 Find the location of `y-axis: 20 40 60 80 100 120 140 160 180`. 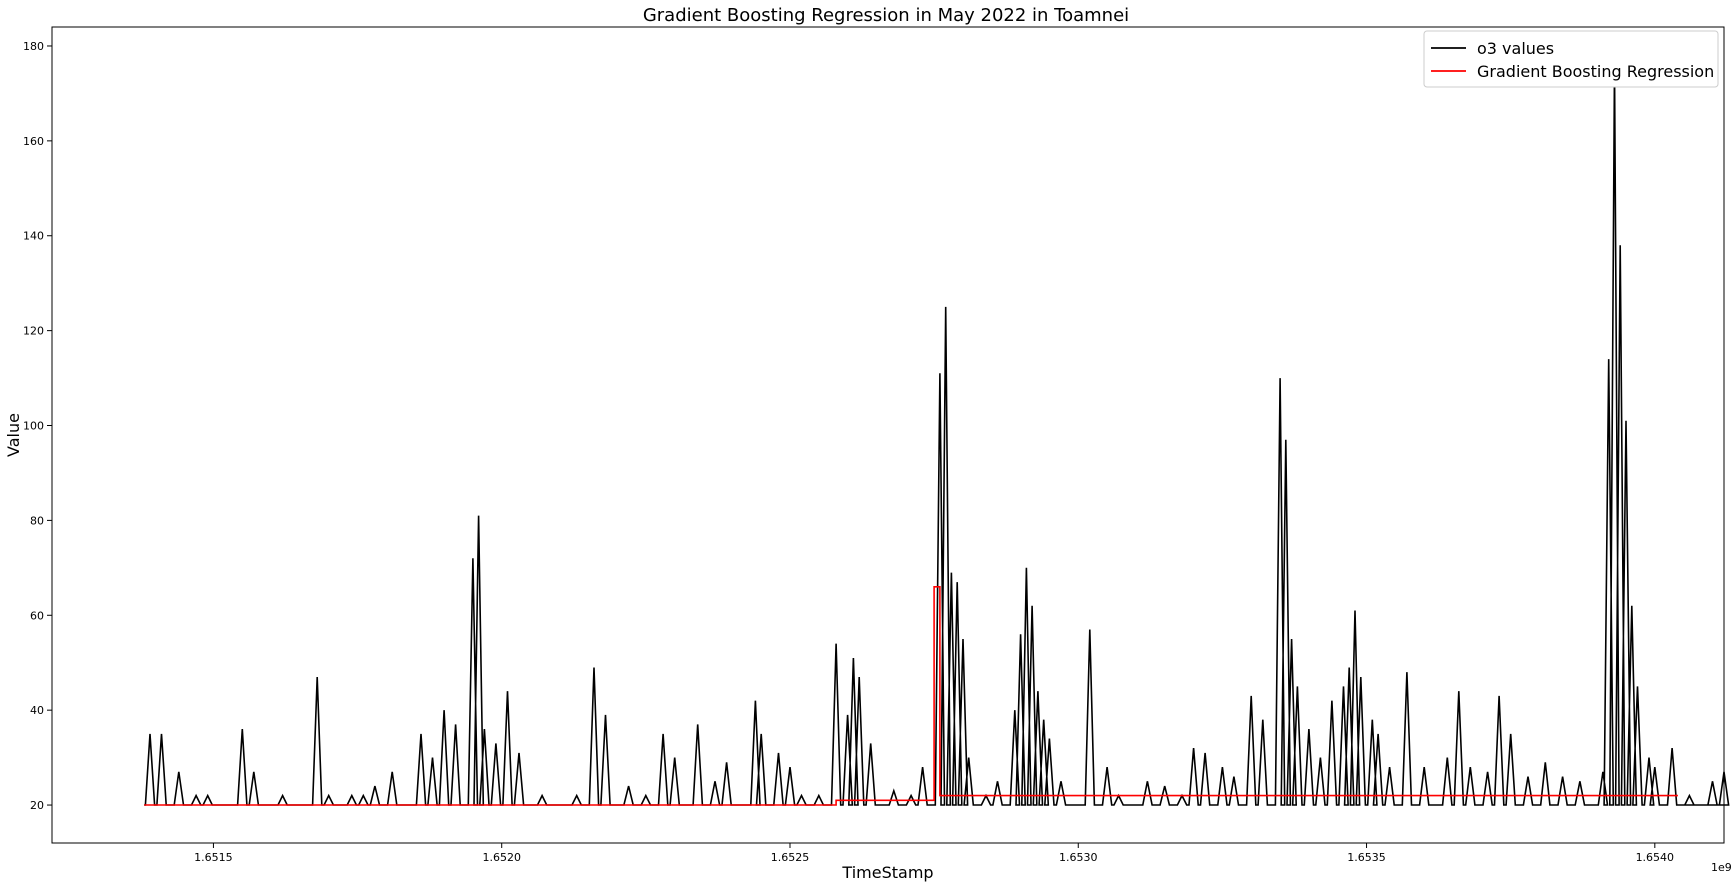

y-axis: 20 40 60 80 100 120 140 160 180 is located at coordinates (37, 426).